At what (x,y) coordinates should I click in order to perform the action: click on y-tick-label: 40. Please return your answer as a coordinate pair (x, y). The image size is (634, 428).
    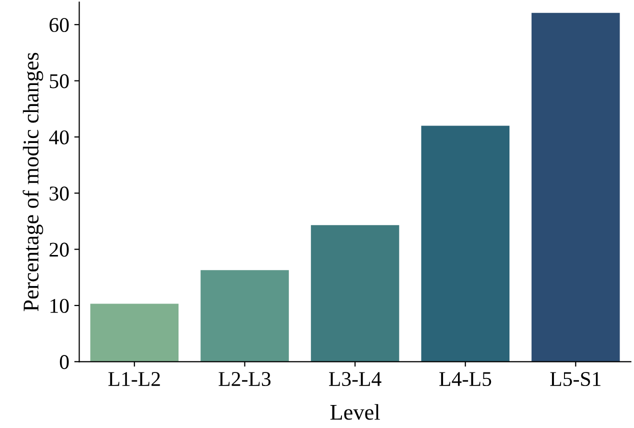
    Looking at the image, I should click on (59, 137).